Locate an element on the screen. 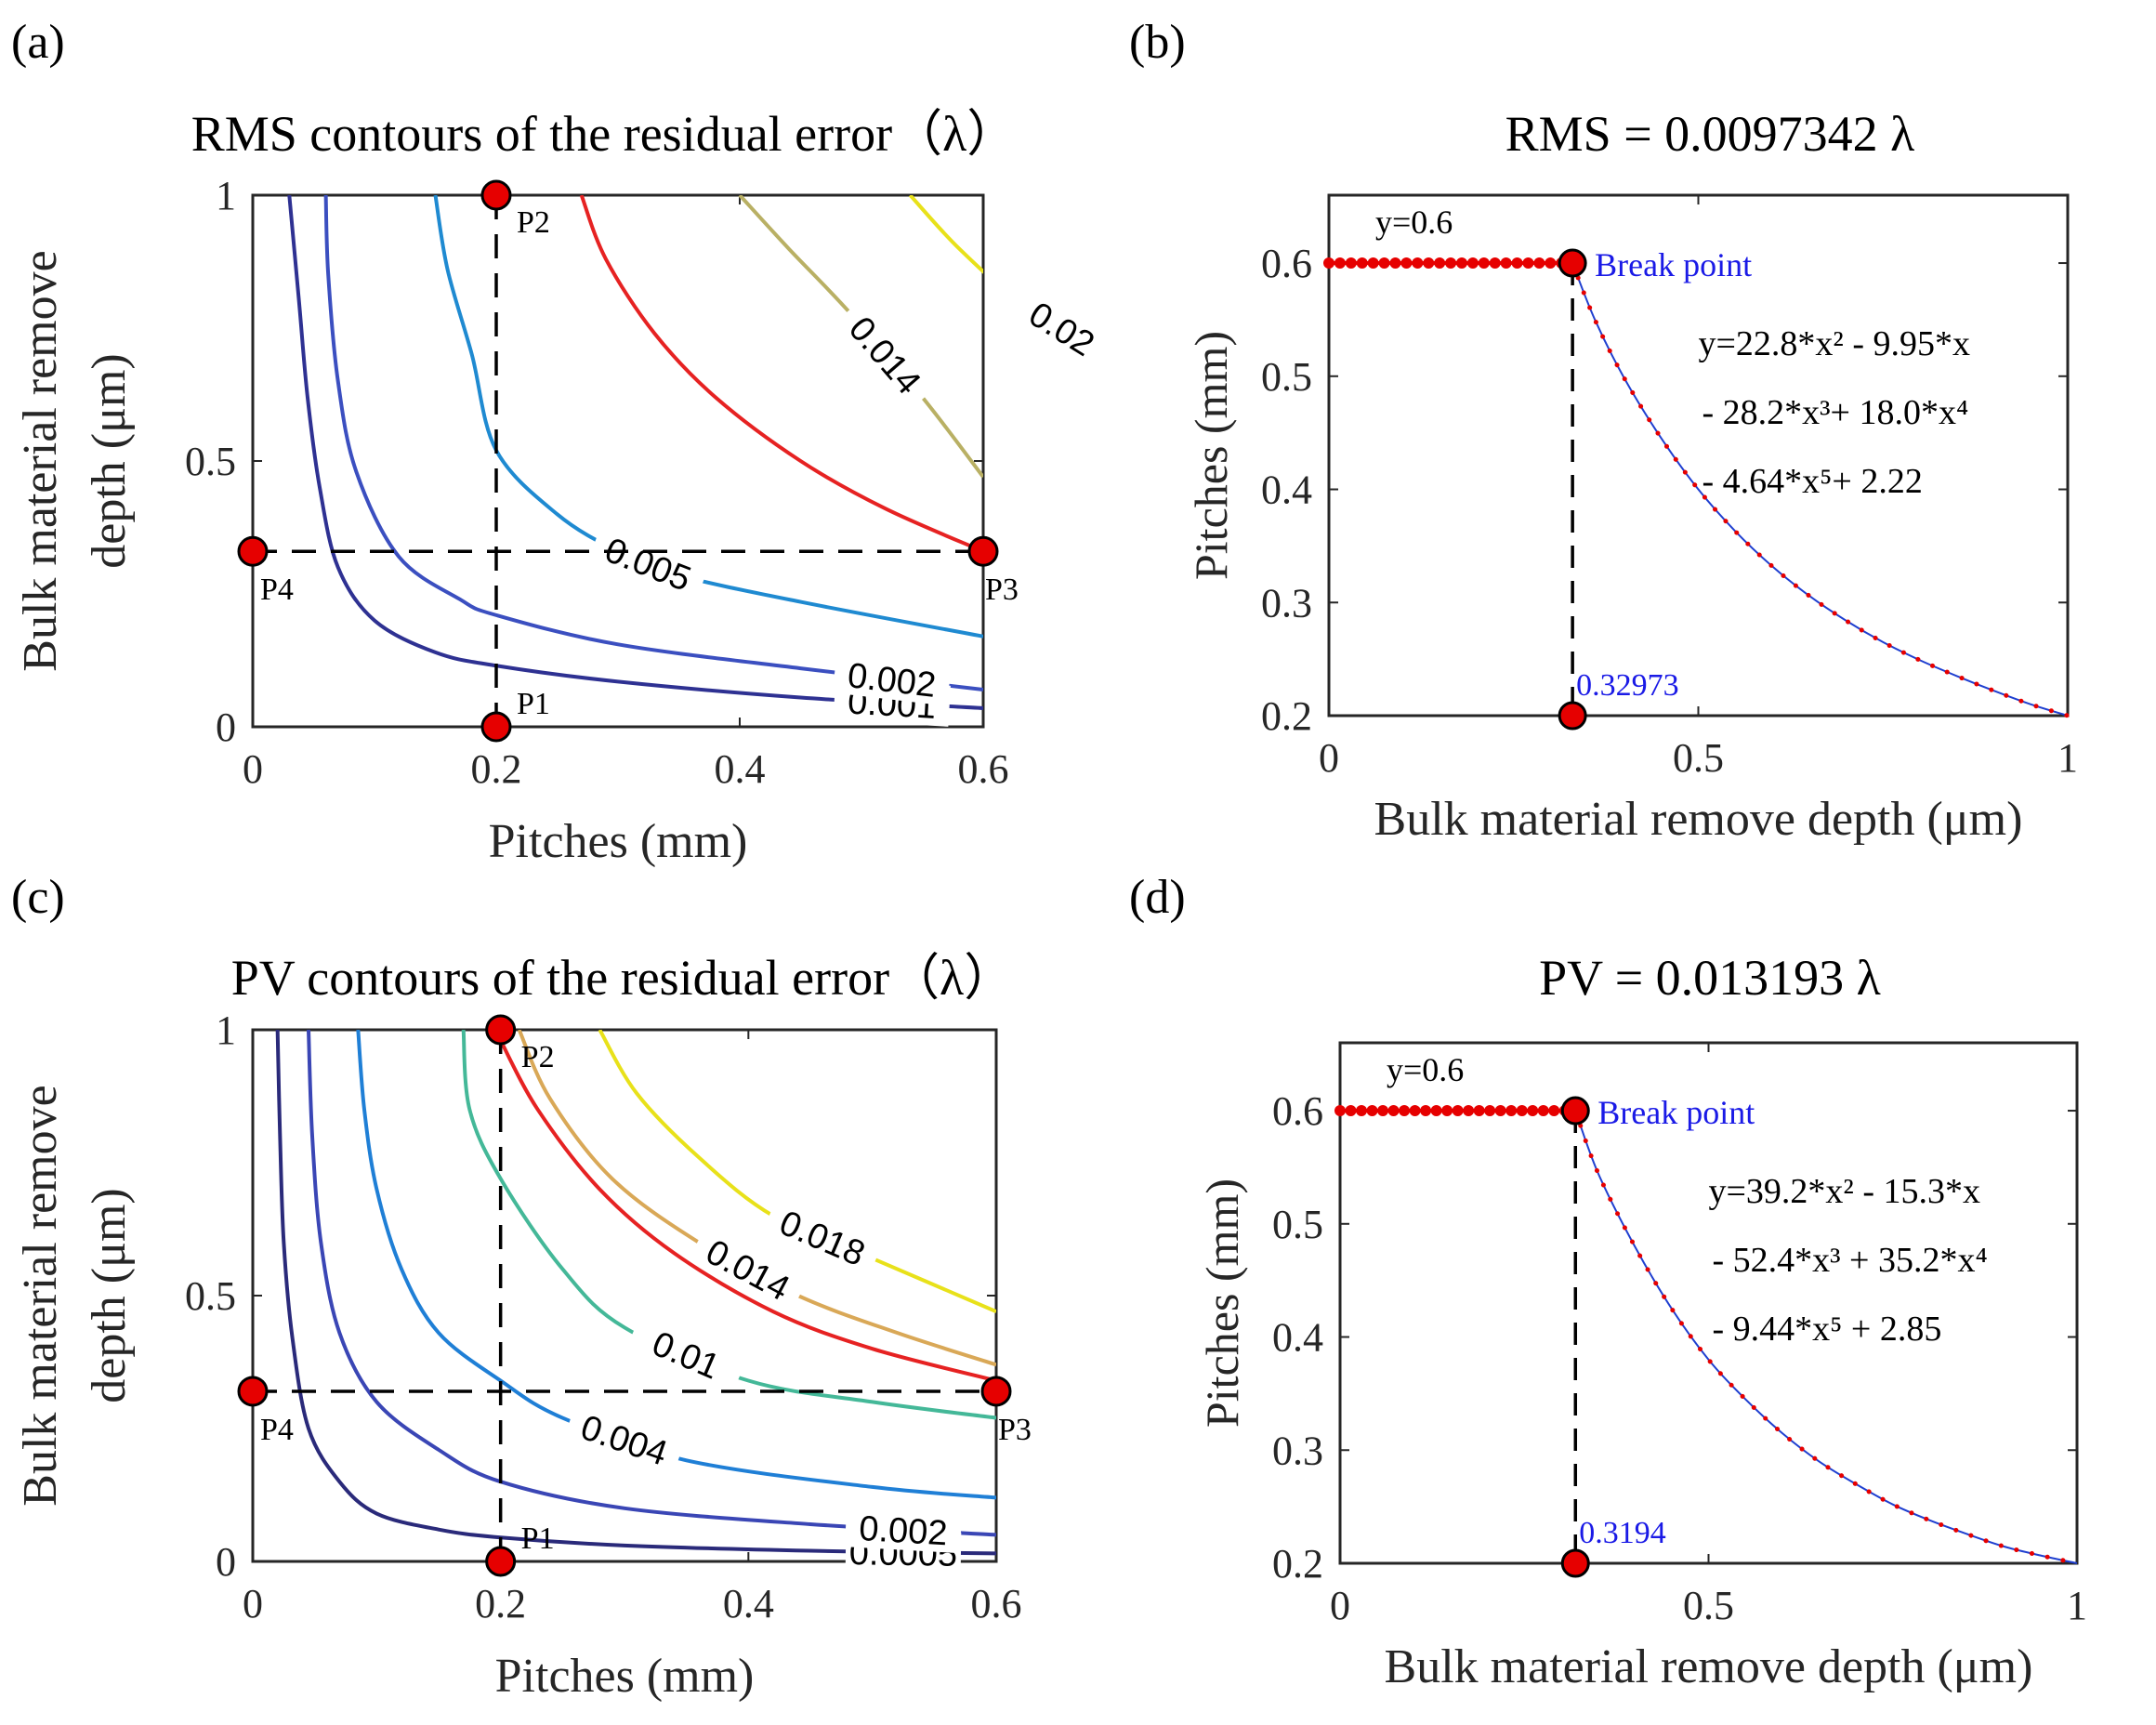 The height and width of the screenshot is (1725, 2156). y-tick-label: 1 is located at coordinates (226, 195).